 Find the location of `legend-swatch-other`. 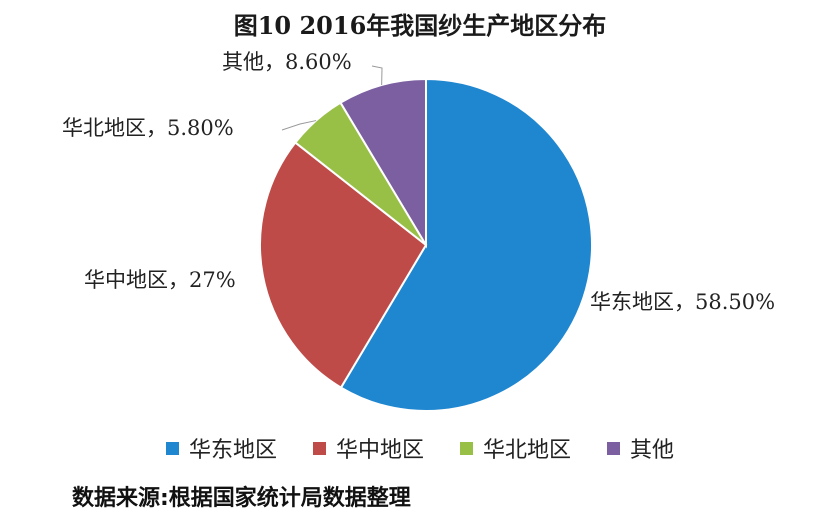

legend-swatch-other is located at coordinates (614, 448).